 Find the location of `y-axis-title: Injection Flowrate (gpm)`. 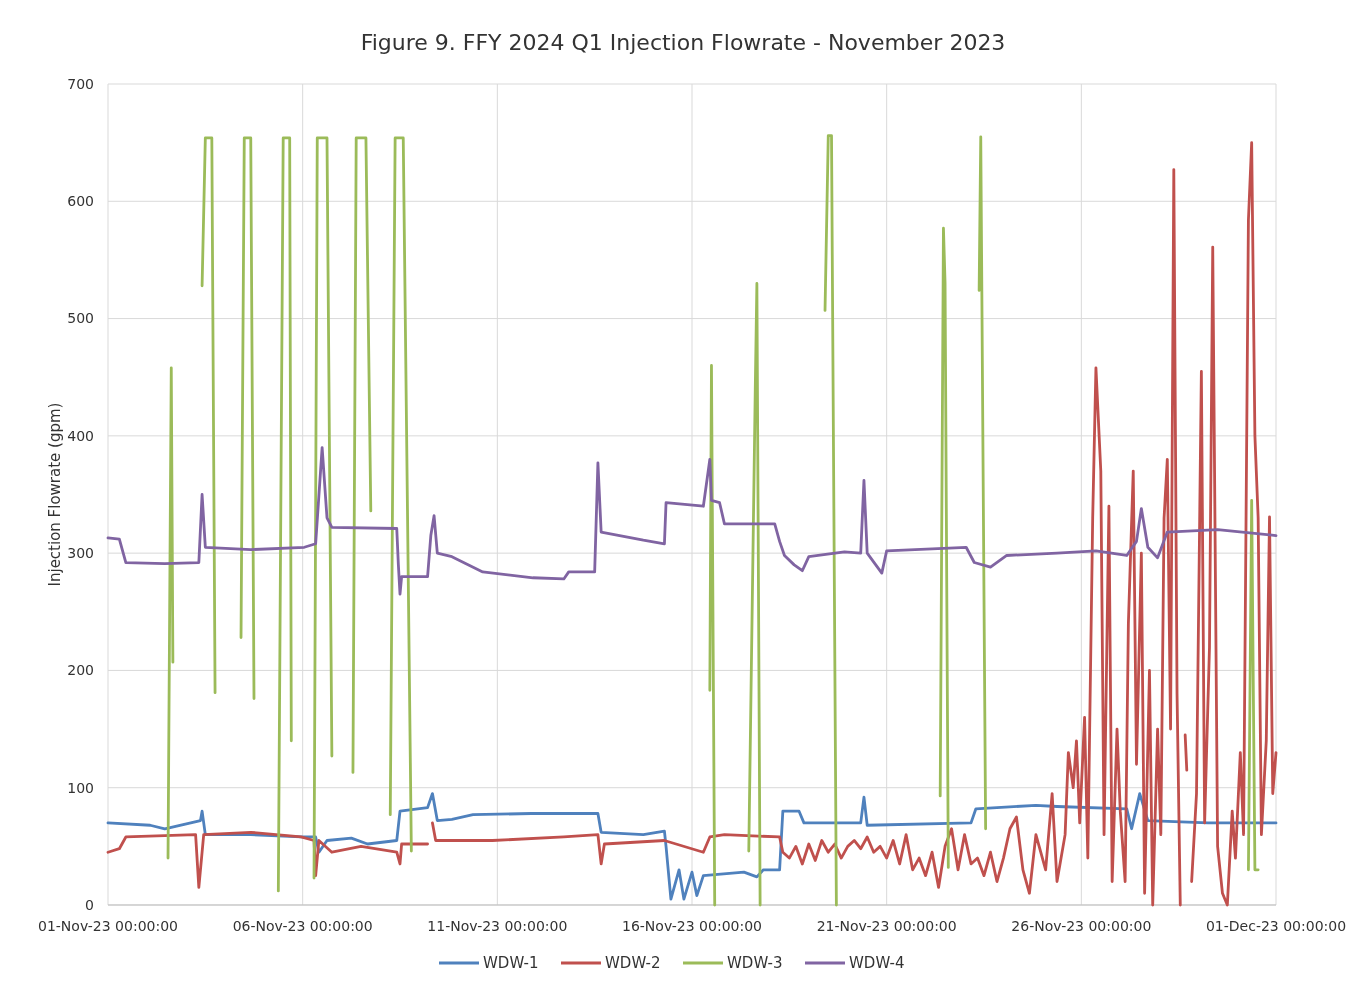

y-axis-title: Injection Flowrate (gpm) is located at coordinates (55, 494).